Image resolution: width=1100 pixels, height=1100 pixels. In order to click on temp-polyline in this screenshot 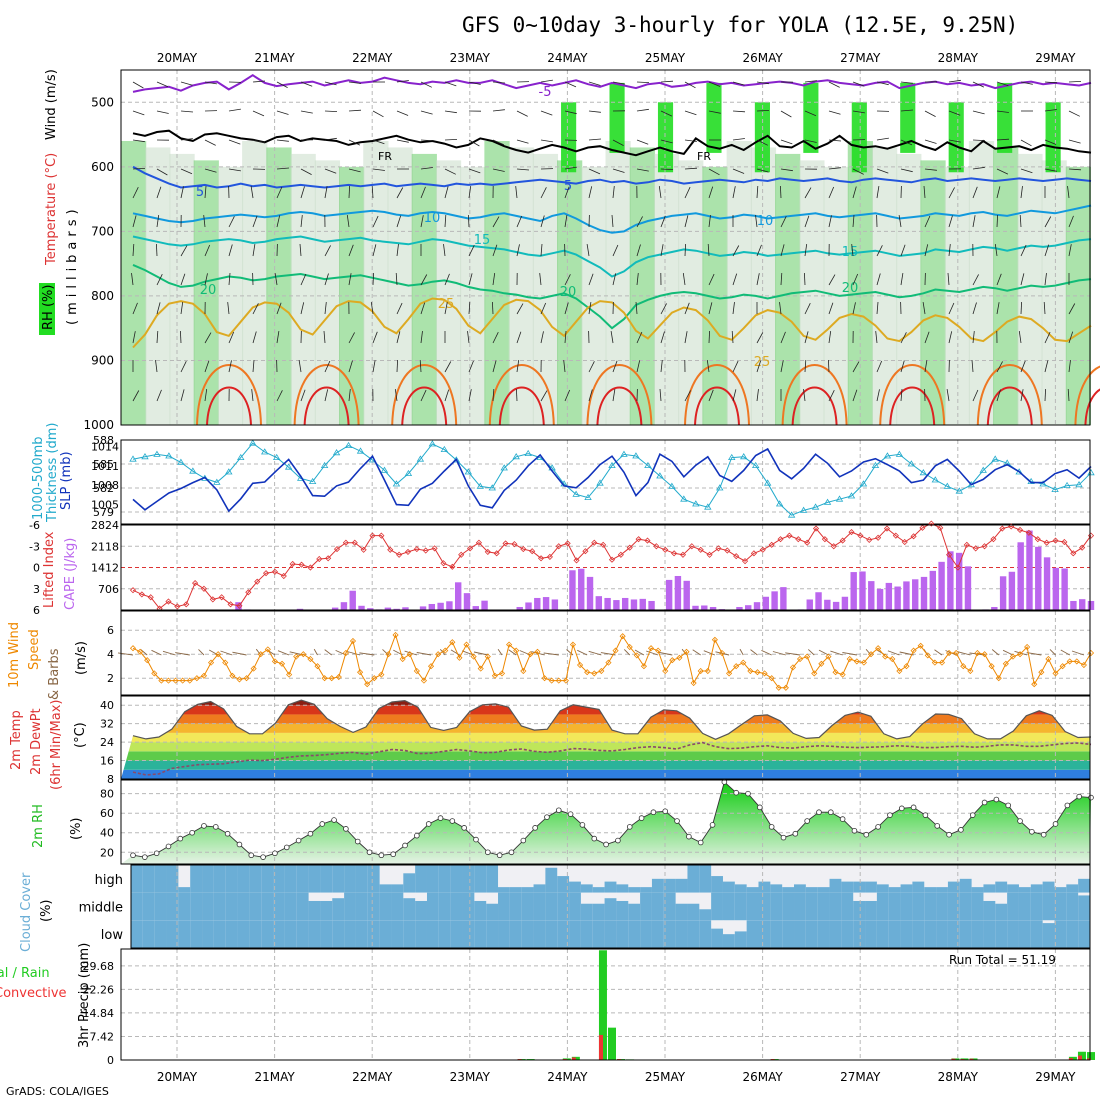, I will do `click(612, 719)`.